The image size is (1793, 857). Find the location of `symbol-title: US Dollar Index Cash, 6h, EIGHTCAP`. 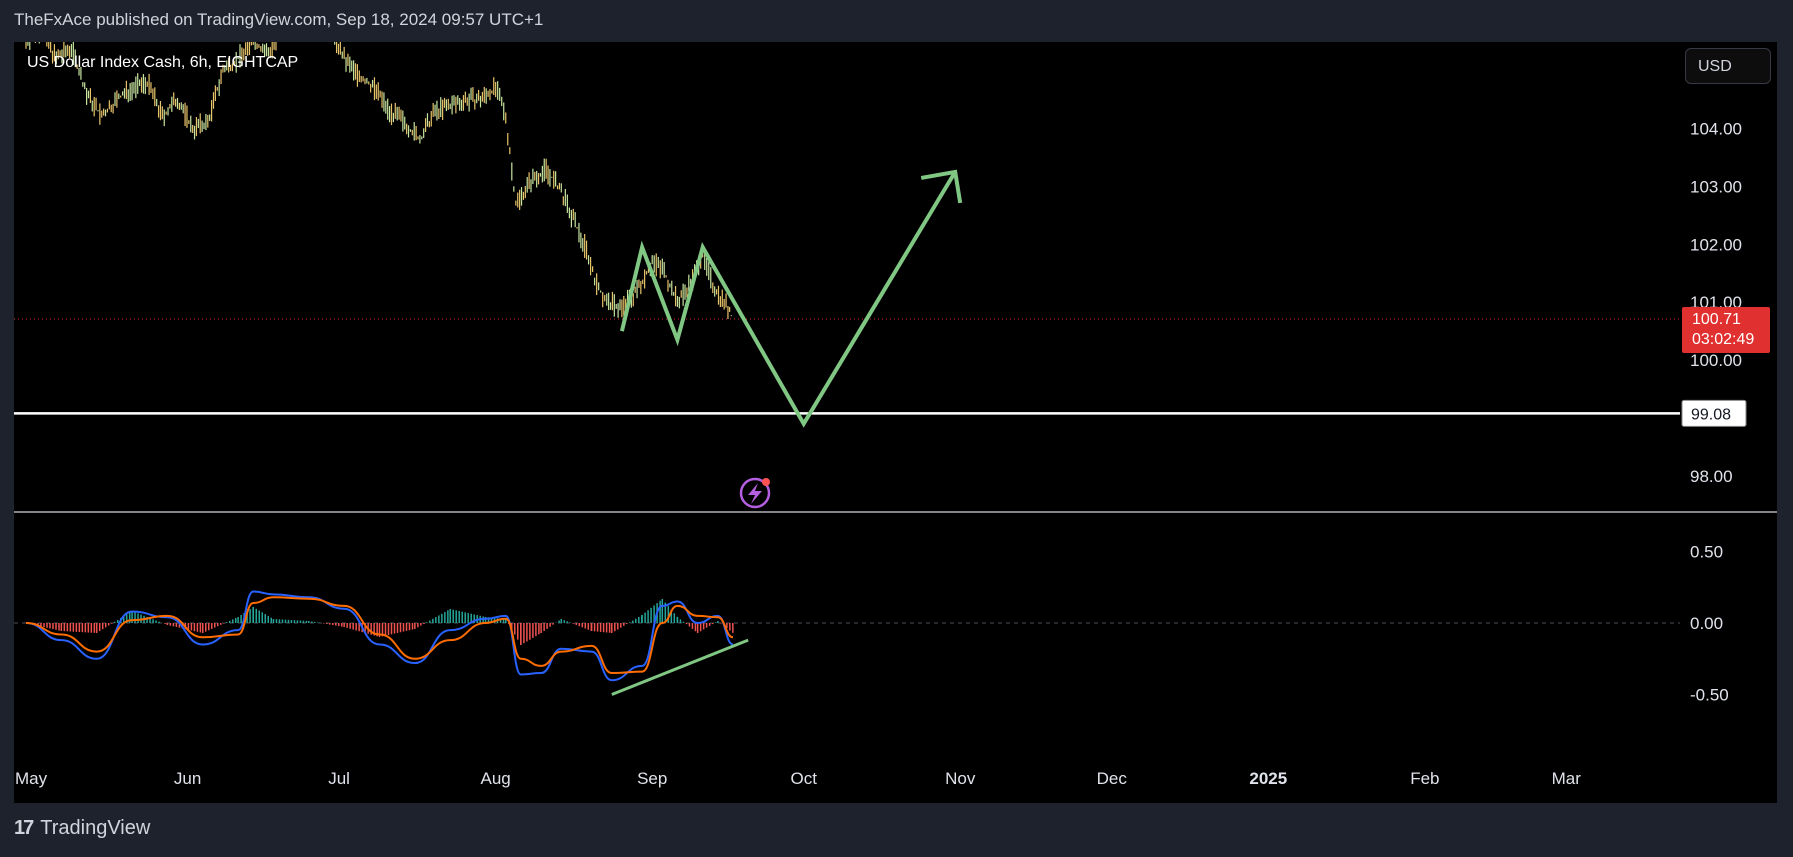

symbol-title: US Dollar Index Cash, 6h, EIGHTCAP is located at coordinates (163, 62).